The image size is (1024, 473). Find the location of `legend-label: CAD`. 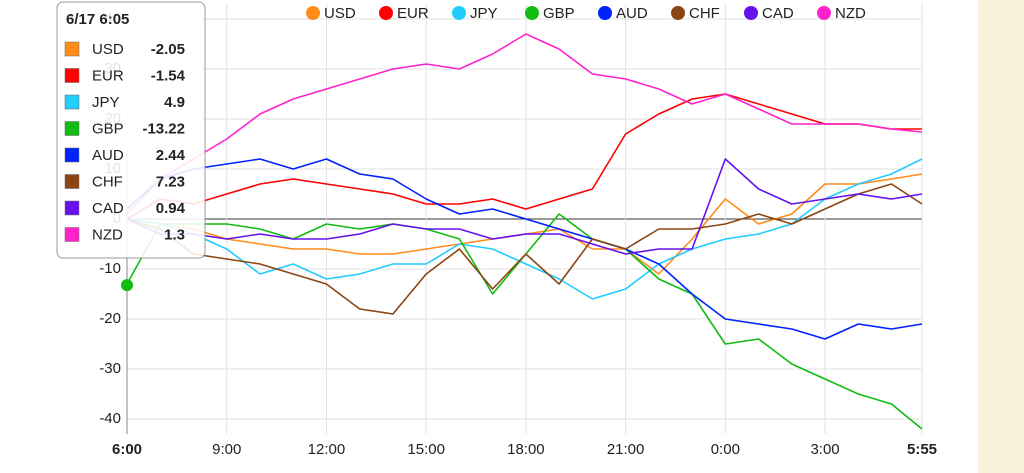

legend-label: CAD is located at coordinates (778, 13).